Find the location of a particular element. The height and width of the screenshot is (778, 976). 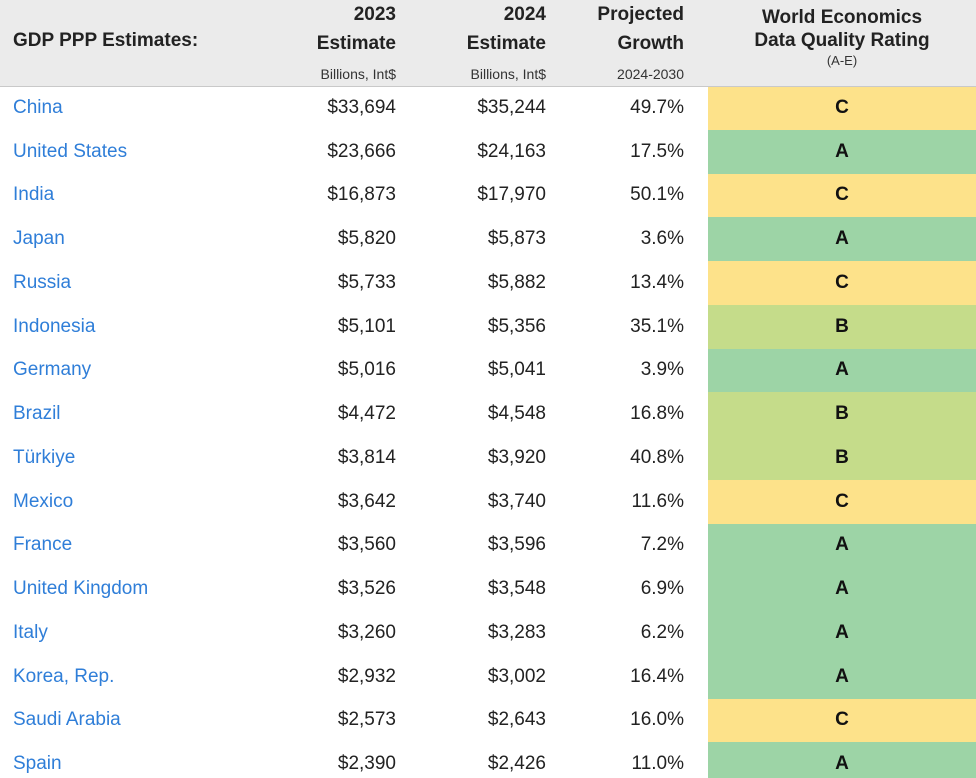

table-row: Türkiye $3,814 $3,920 40.8% B is located at coordinates (488, 458).